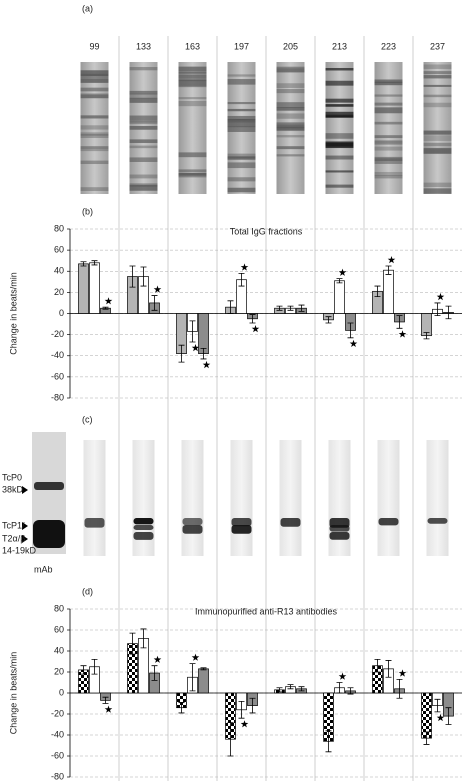 The height and width of the screenshot is (781, 464). Describe the element at coordinates (57, 397) in the screenshot. I see `y-tick-label: -80` at that location.